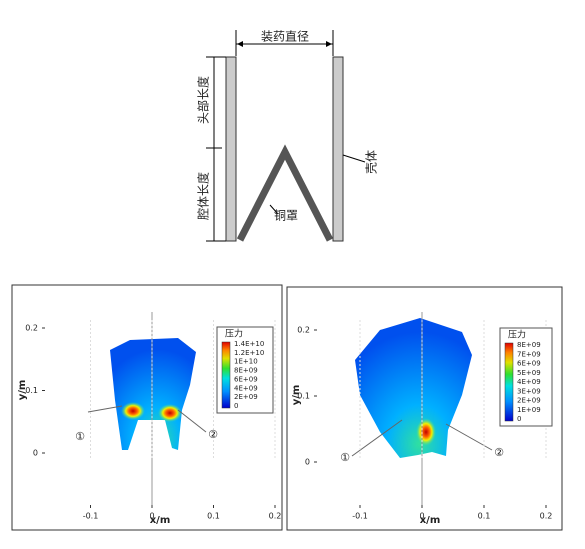 The image size is (585, 549). I want to click on charge-diagram: 装药直径 头部长度 腔体长度 铜罩 壳体, so click(287, 136).